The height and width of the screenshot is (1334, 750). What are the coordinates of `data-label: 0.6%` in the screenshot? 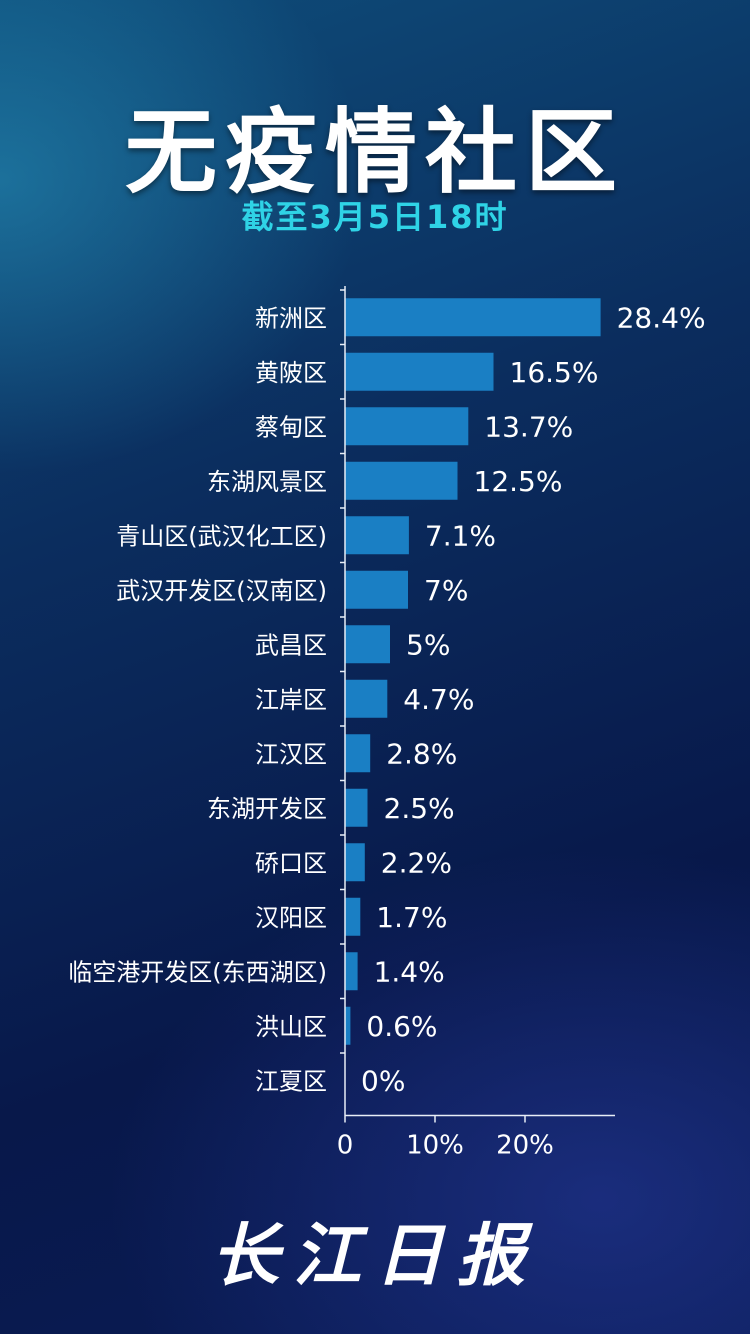 It's located at (401, 1026).